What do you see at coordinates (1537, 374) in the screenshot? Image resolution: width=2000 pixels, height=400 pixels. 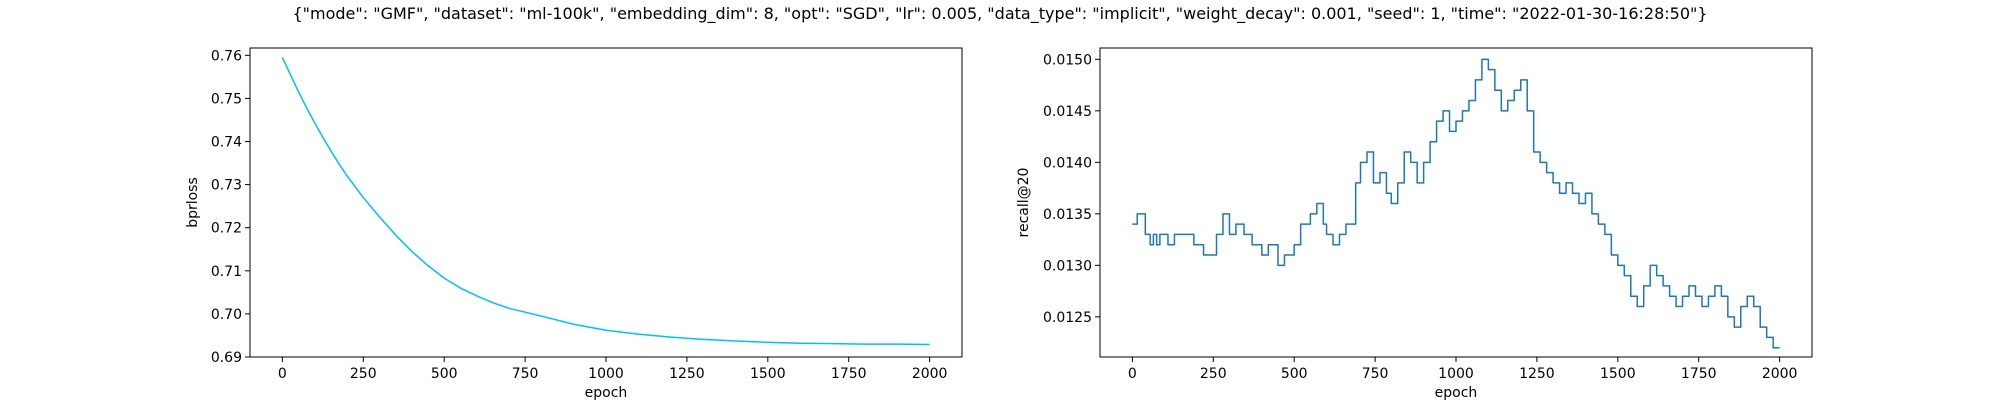 I see `recall-x-tick-label: 1250` at bounding box center [1537, 374].